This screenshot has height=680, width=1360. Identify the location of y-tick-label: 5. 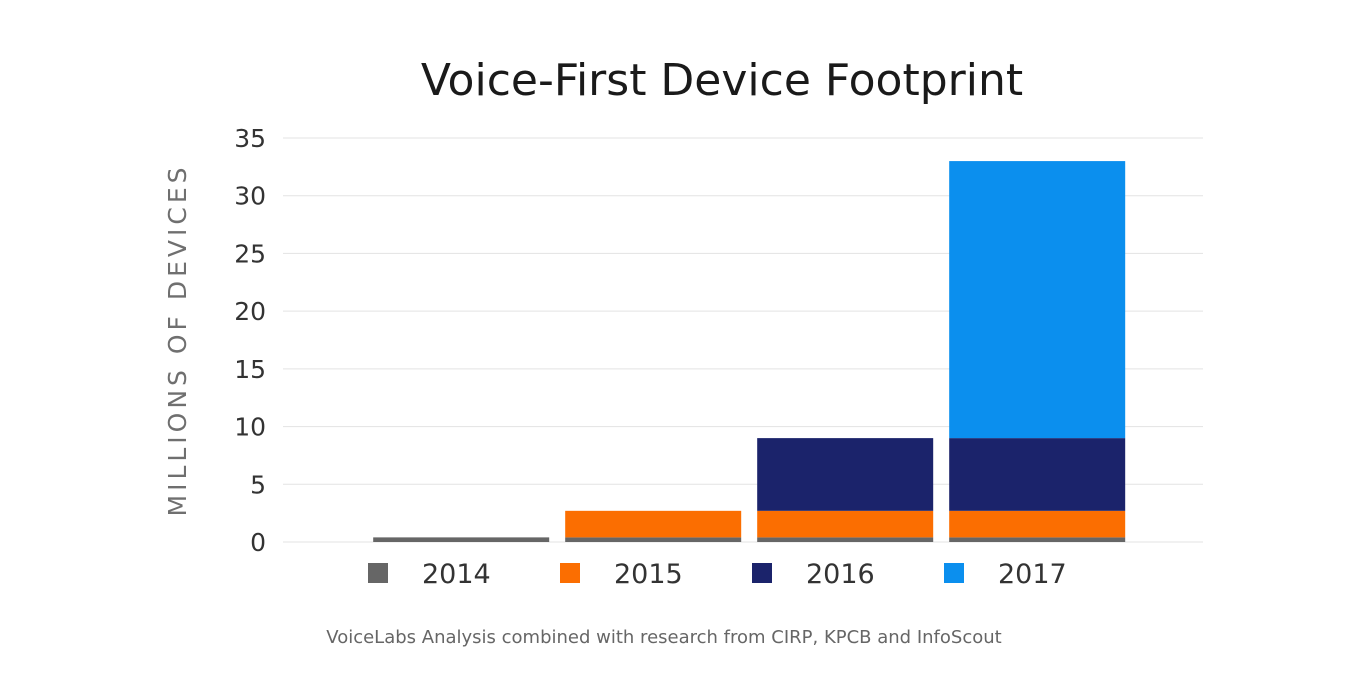
(258, 484).